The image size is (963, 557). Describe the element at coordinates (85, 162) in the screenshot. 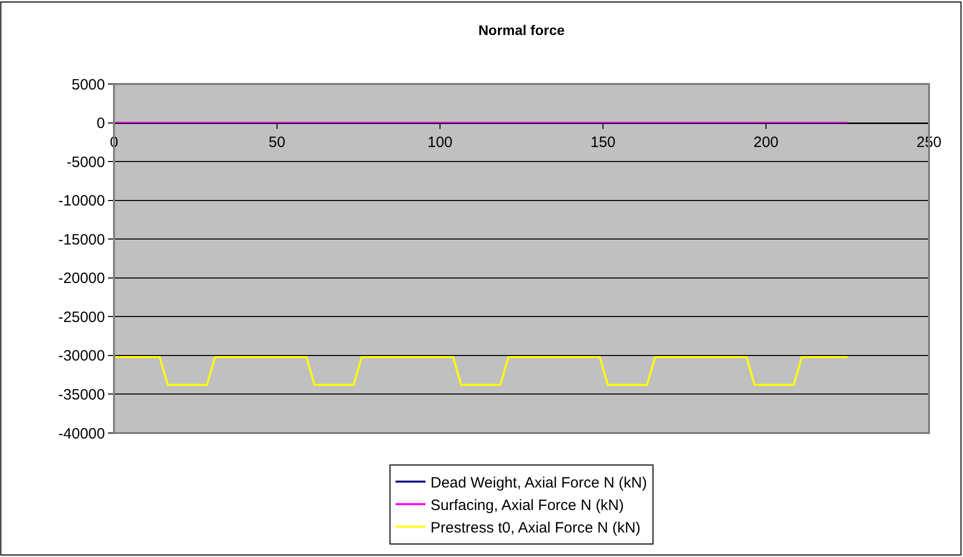

I see `y-tick-label: -5000` at that location.